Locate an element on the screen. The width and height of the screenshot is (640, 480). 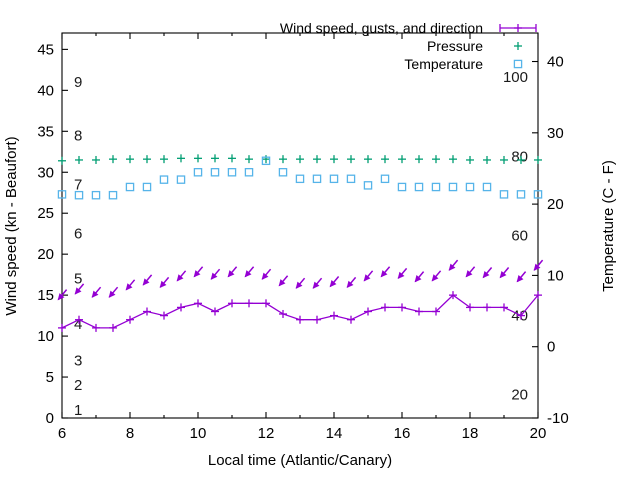
fahrenheit-label-20: 20 is located at coordinates (519, 394).